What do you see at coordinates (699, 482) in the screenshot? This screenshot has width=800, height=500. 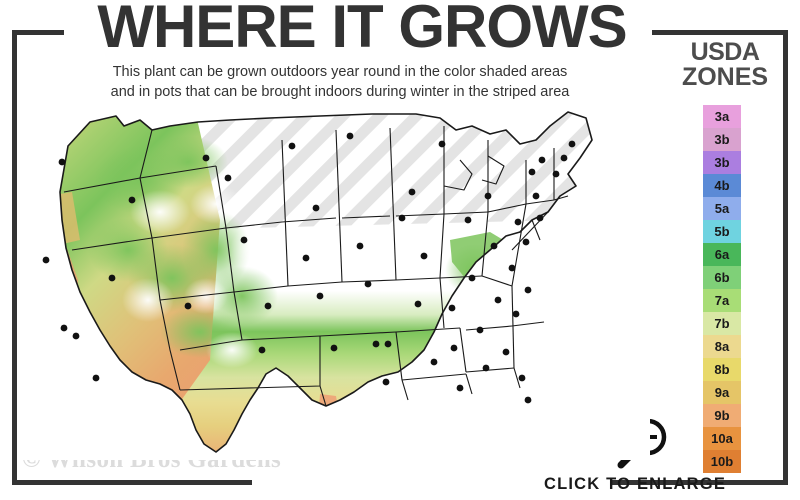 I see `frame-bottom-right` at bounding box center [699, 482].